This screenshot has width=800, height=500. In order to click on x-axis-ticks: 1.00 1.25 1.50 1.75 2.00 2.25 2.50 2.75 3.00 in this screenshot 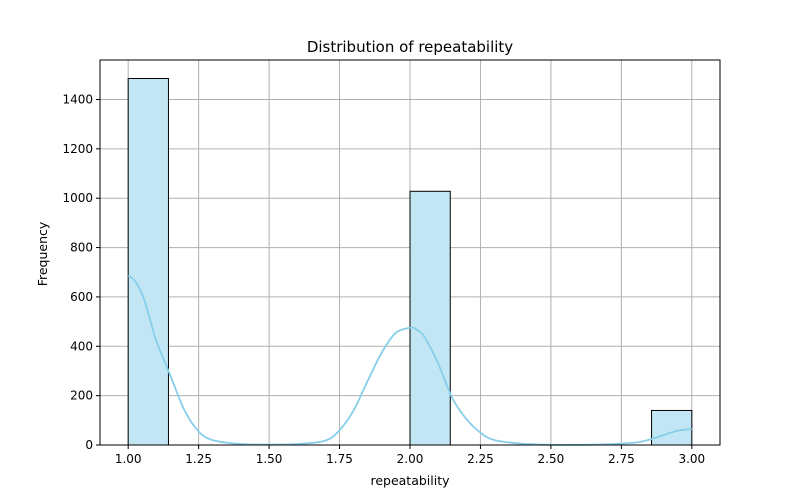, I will do `click(410, 455)`.